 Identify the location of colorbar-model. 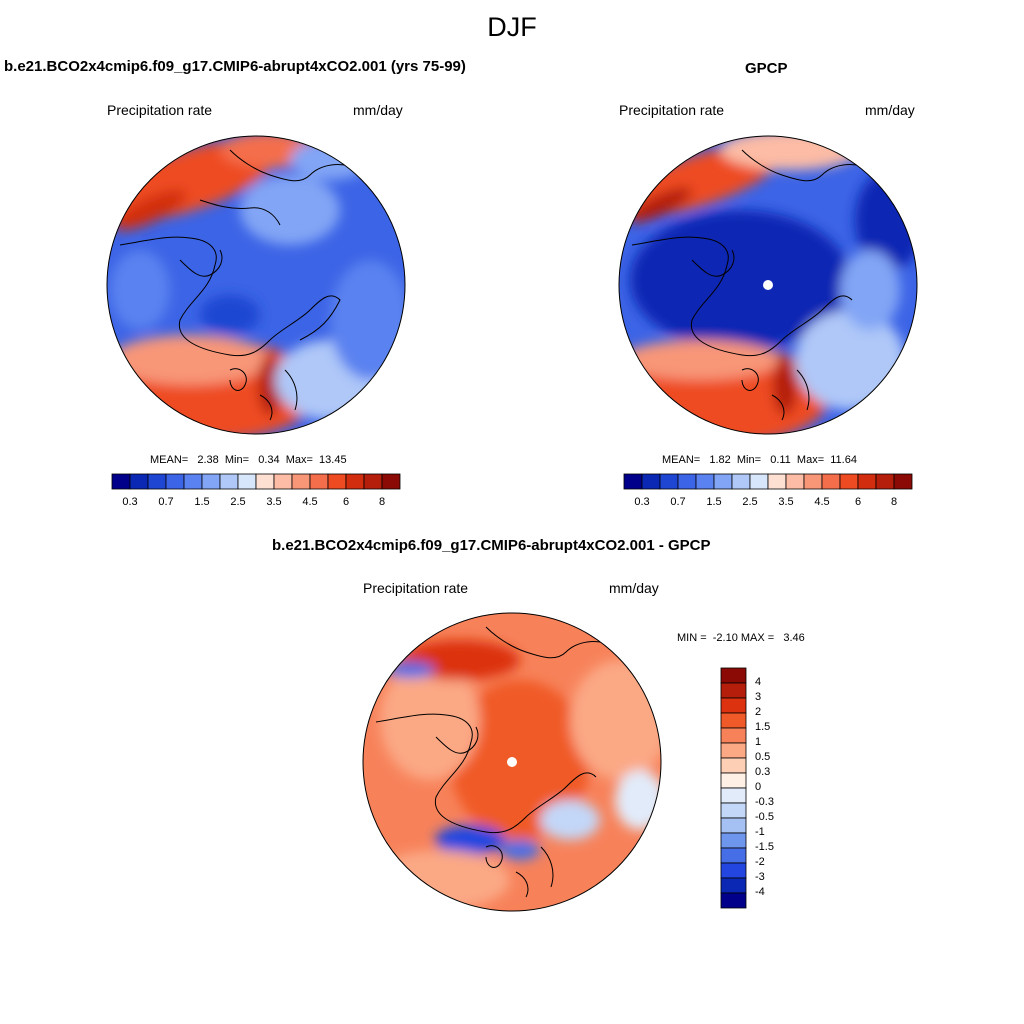
(256, 481).